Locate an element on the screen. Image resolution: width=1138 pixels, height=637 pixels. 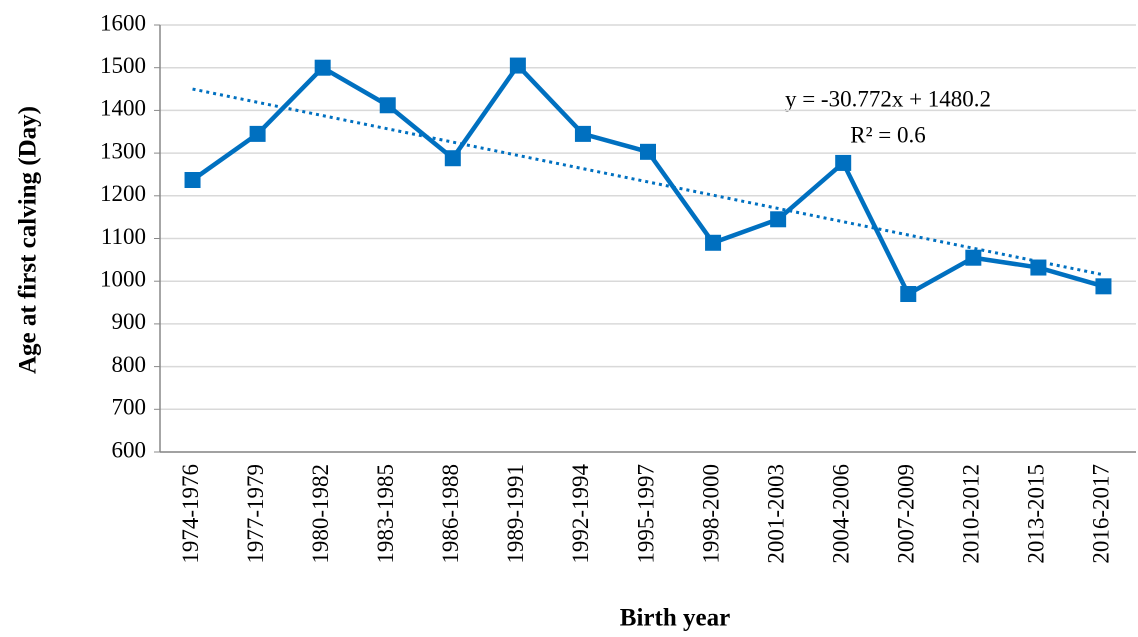
x-tick-label: 1992-1994 is located at coordinates (580, 514).